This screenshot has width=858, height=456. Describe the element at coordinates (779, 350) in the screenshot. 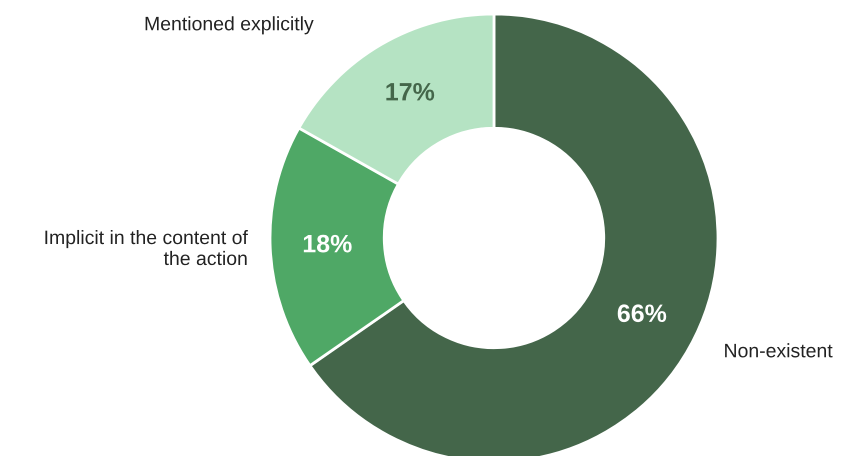

I see `slice-label: Non-existent` at that location.